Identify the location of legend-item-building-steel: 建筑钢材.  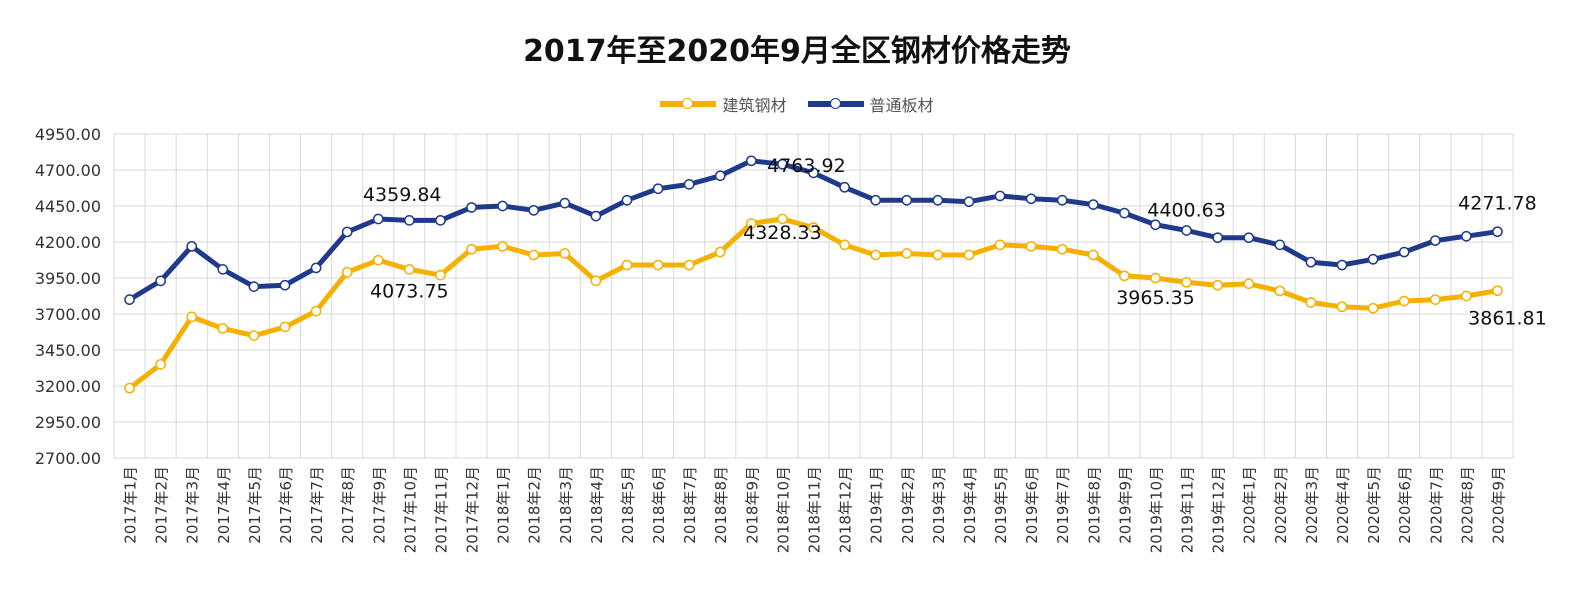
(723, 104).